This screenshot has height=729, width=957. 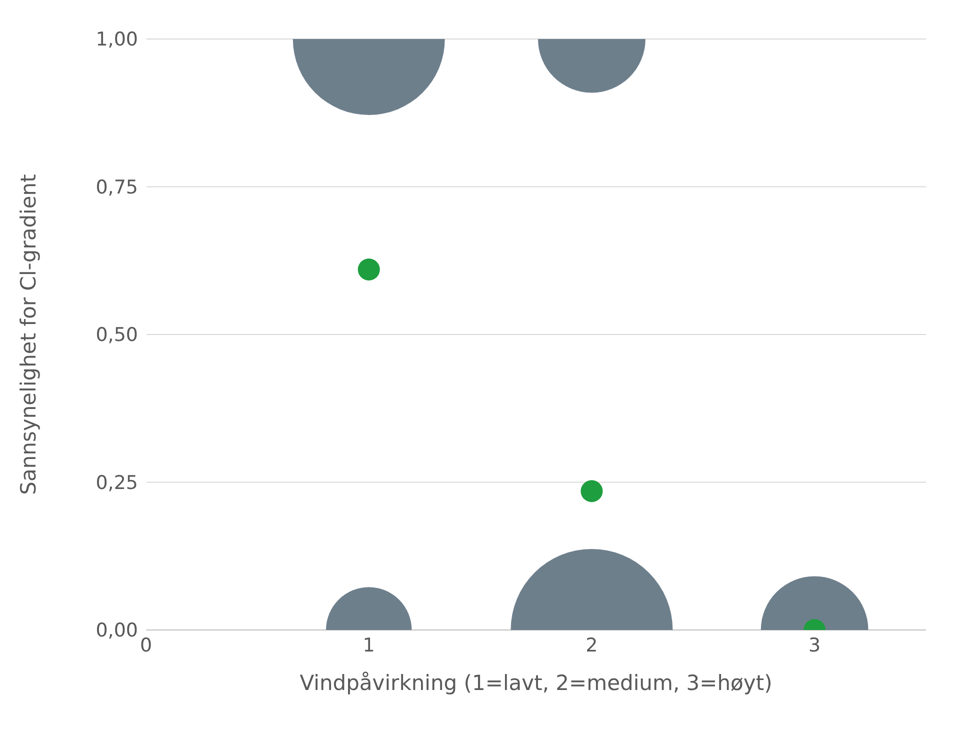 I want to click on y-tick-label: 0,75, so click(x=117, y=187).